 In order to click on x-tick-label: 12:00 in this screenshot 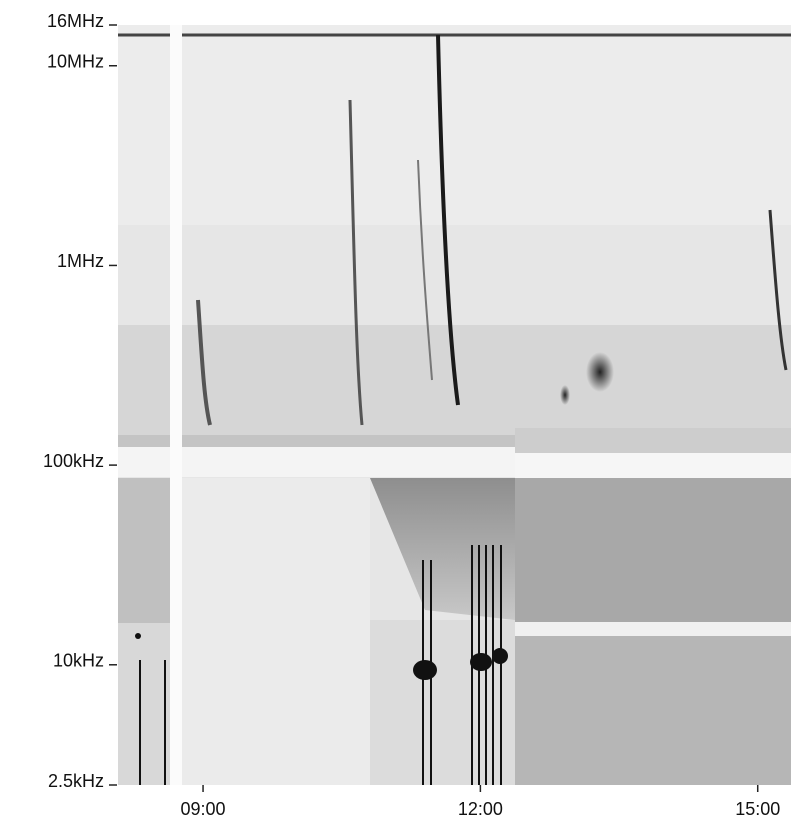, I will do `click(480, 809)`.